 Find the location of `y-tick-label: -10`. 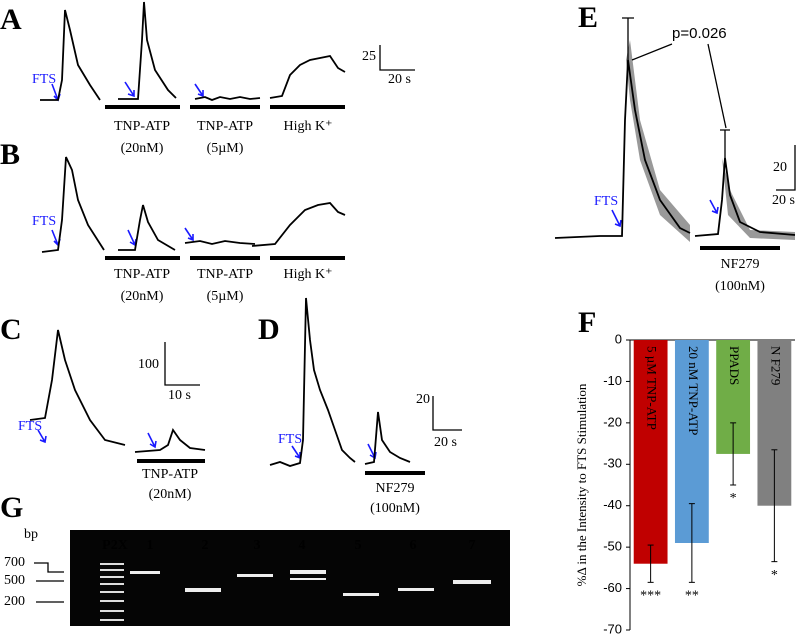

y-tick-label: -10 is located at coordinates (612, 380).